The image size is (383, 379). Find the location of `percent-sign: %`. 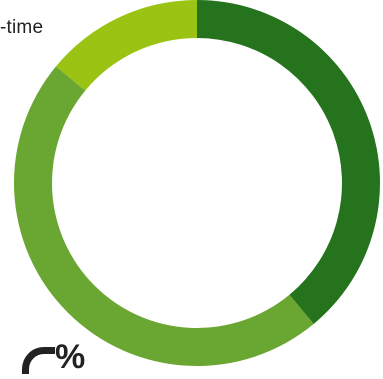

percent-sign: % is located at coordinates (70, 357).